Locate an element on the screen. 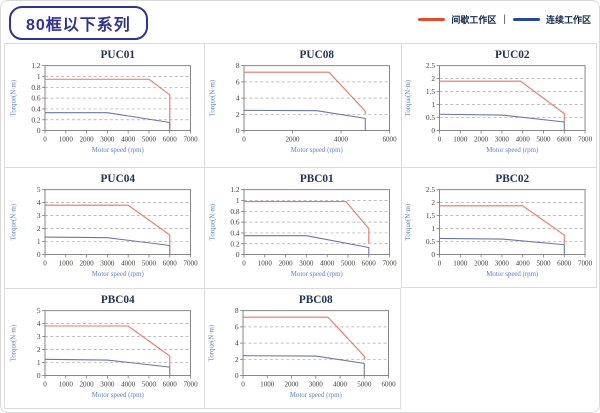 The width and height of the screenshot is (600, 413). axes: 0 1 2 3 4 5 0 1000 2000 3000 4000 5000 6000 7000 is located at coordinates (117, 347).